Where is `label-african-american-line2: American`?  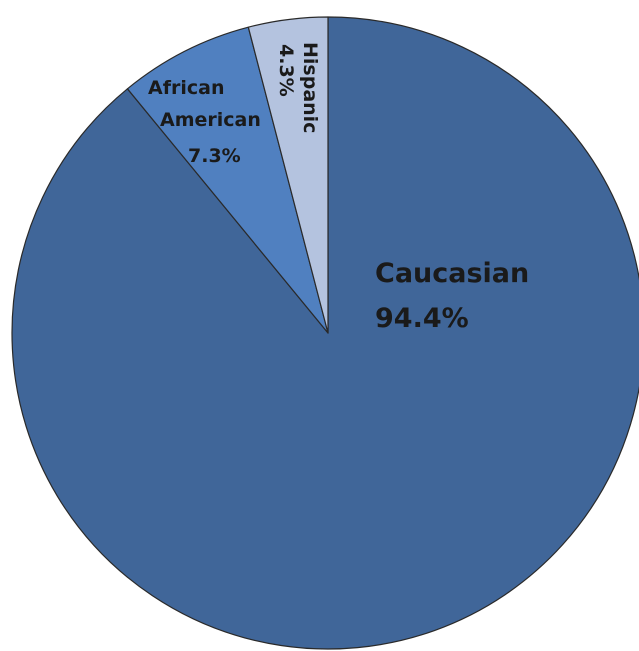
label-african-american-line2: American is located at coordinates (210, 120).